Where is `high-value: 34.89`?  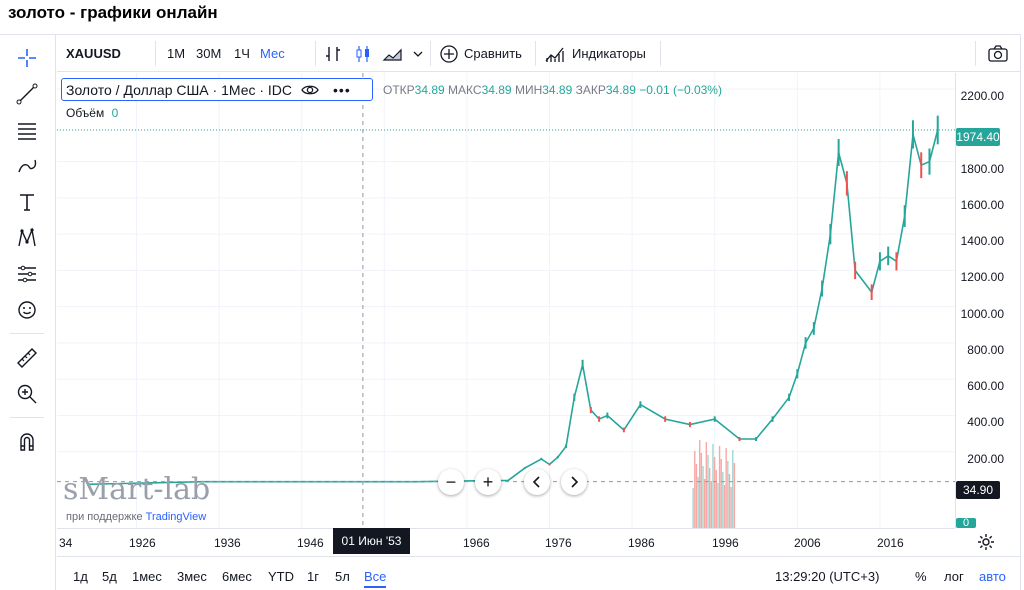
high-value: 34.89 is located at coordinates (496, 90).